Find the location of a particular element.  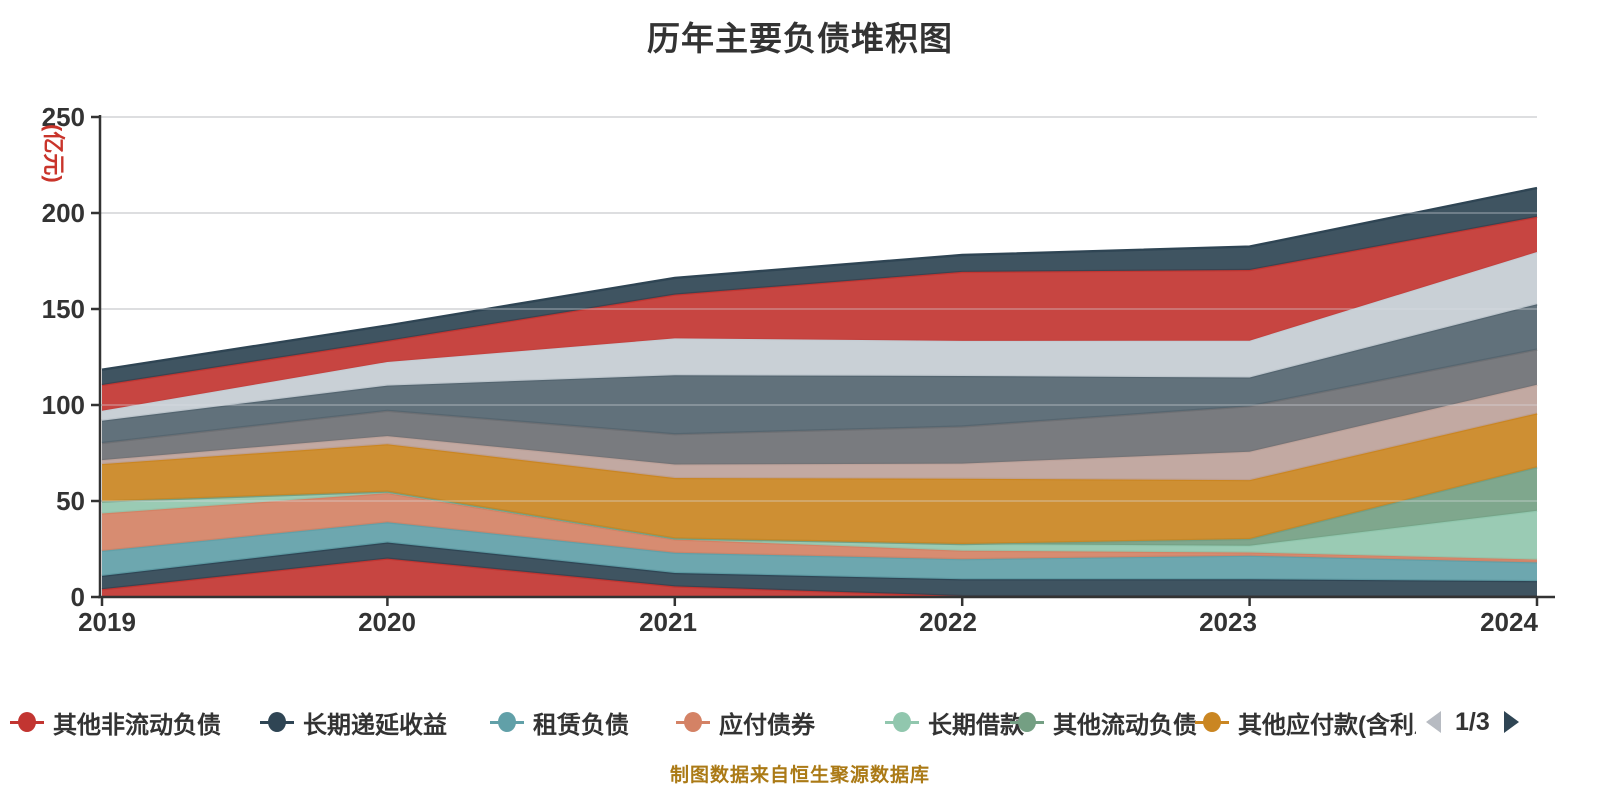

legend-item-5: 长期借款 is located at coordinates (954, 722).